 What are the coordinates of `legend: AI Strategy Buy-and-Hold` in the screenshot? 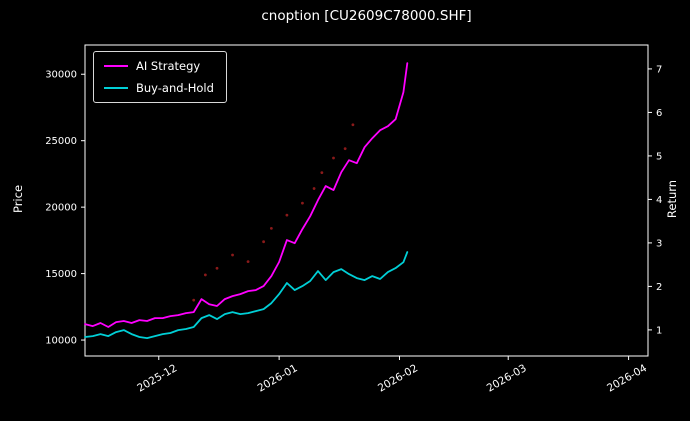 It's located at (160, 77).